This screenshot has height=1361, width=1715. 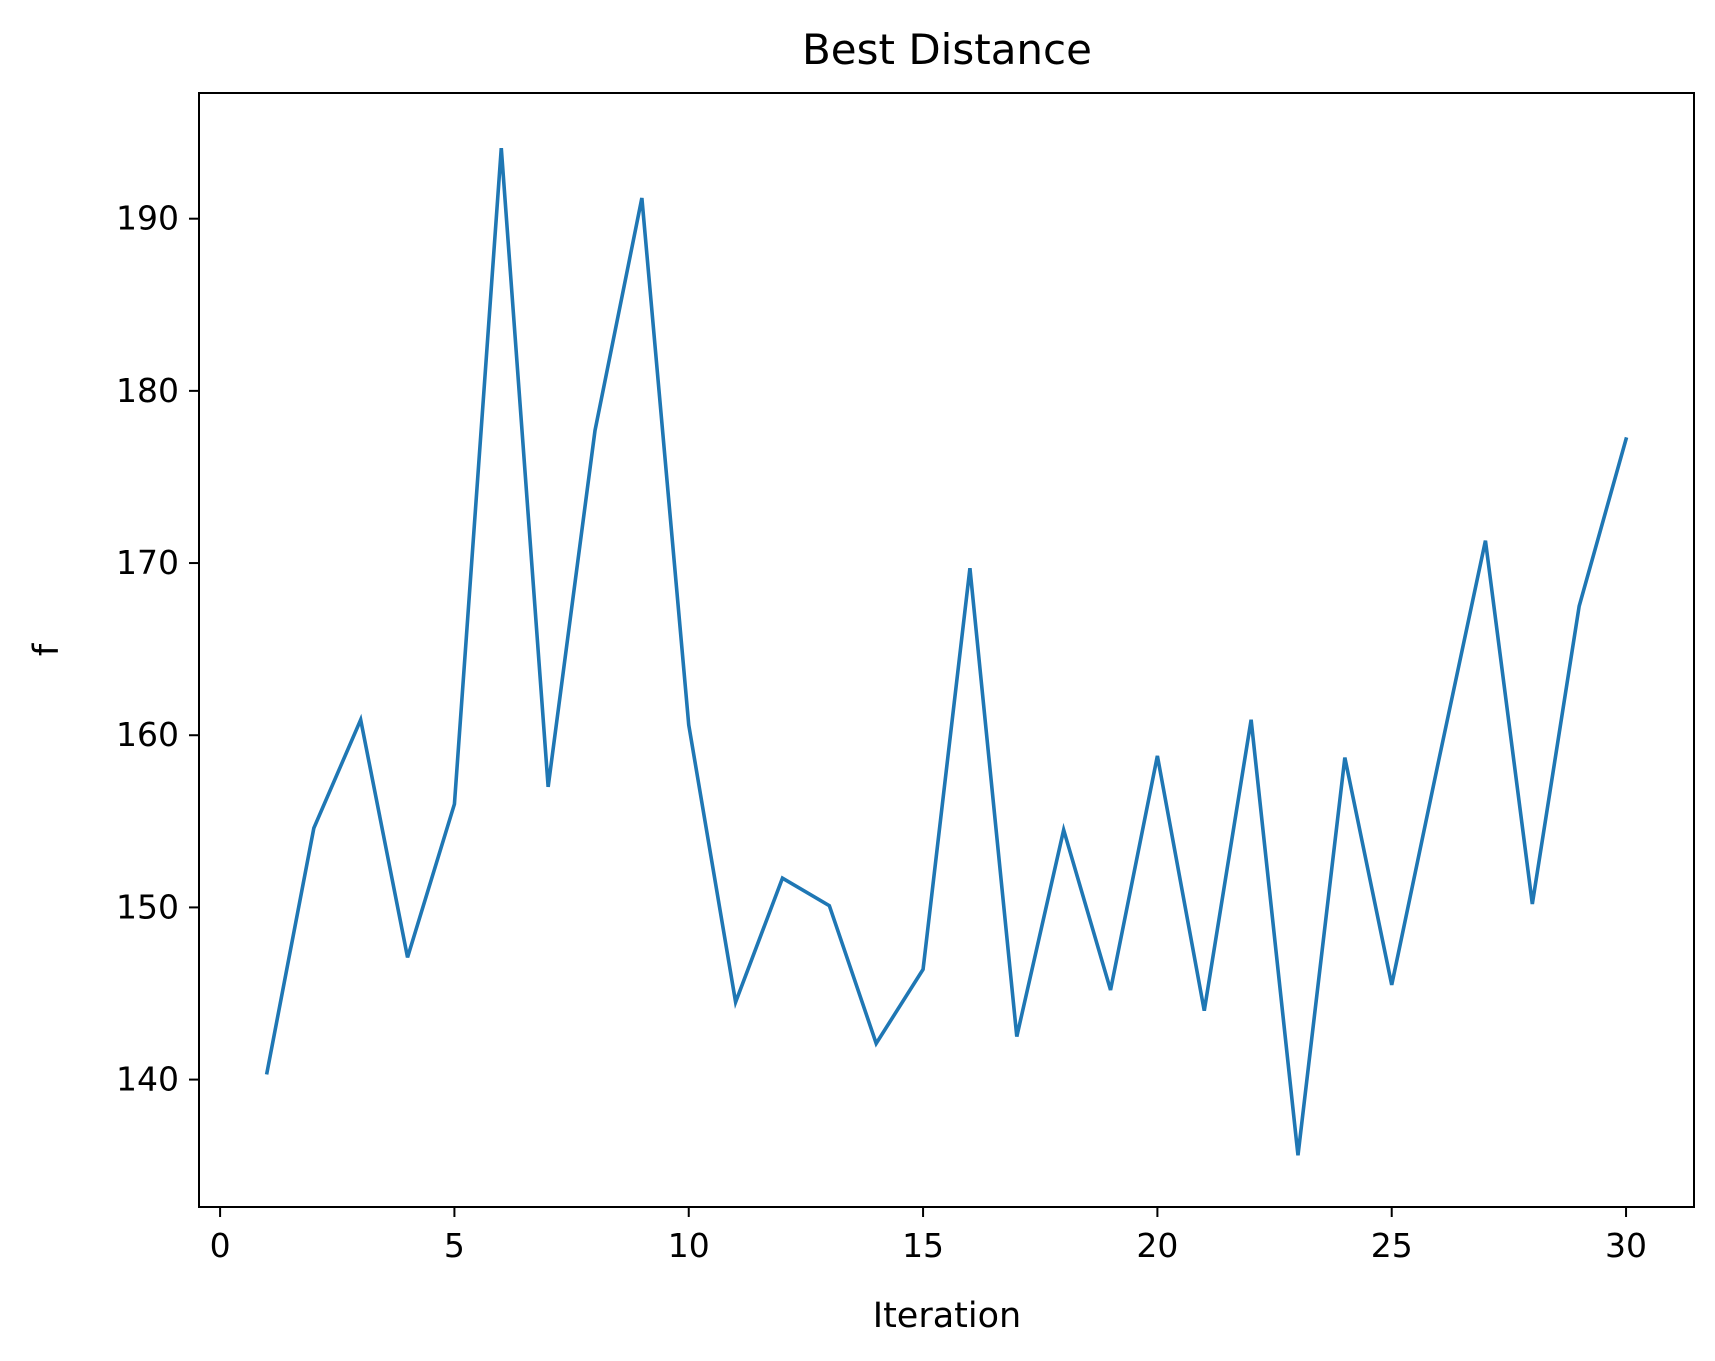 I want to click on x-axis-ticks: 0 5 10 15 20 25 30, so click(x=928, y=1236).